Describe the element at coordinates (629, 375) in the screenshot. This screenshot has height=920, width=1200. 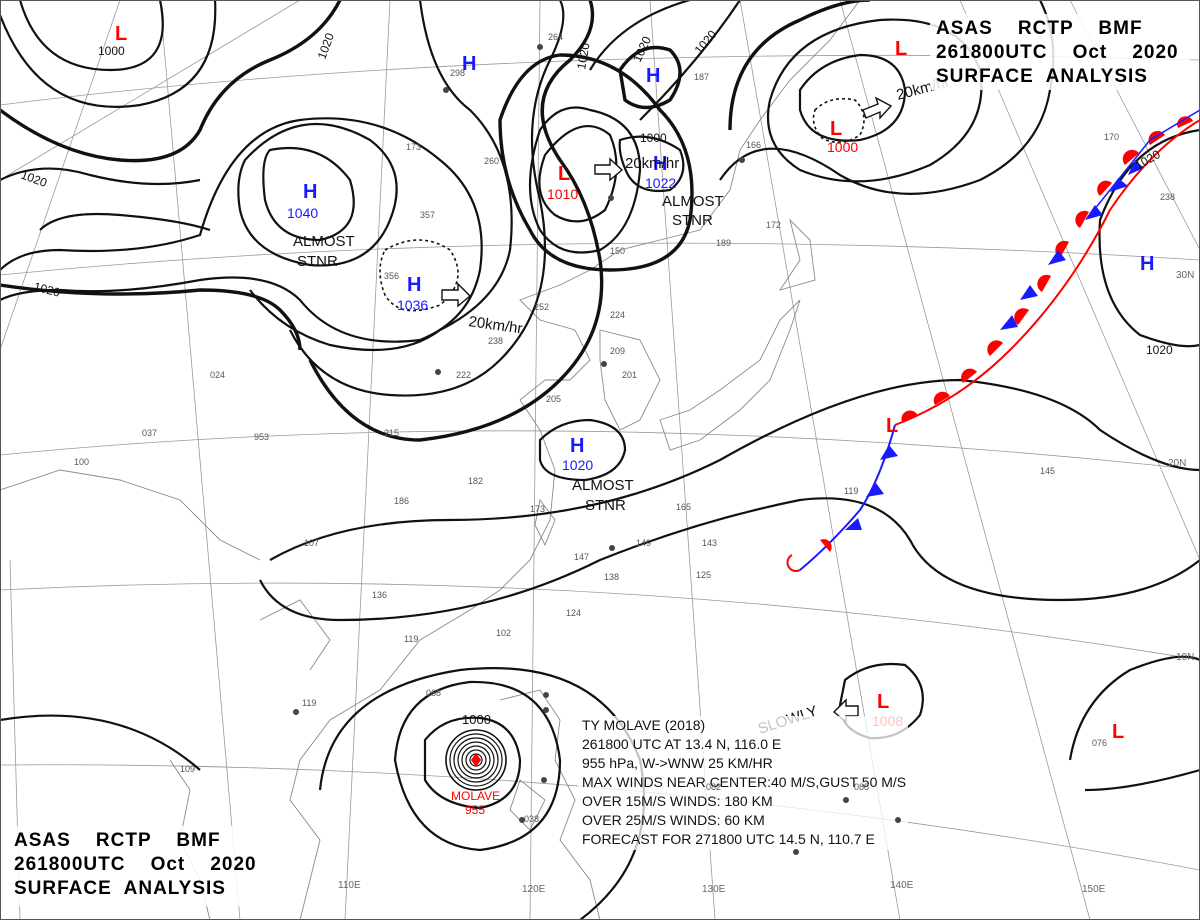
I see `station-report: 201` at that location.